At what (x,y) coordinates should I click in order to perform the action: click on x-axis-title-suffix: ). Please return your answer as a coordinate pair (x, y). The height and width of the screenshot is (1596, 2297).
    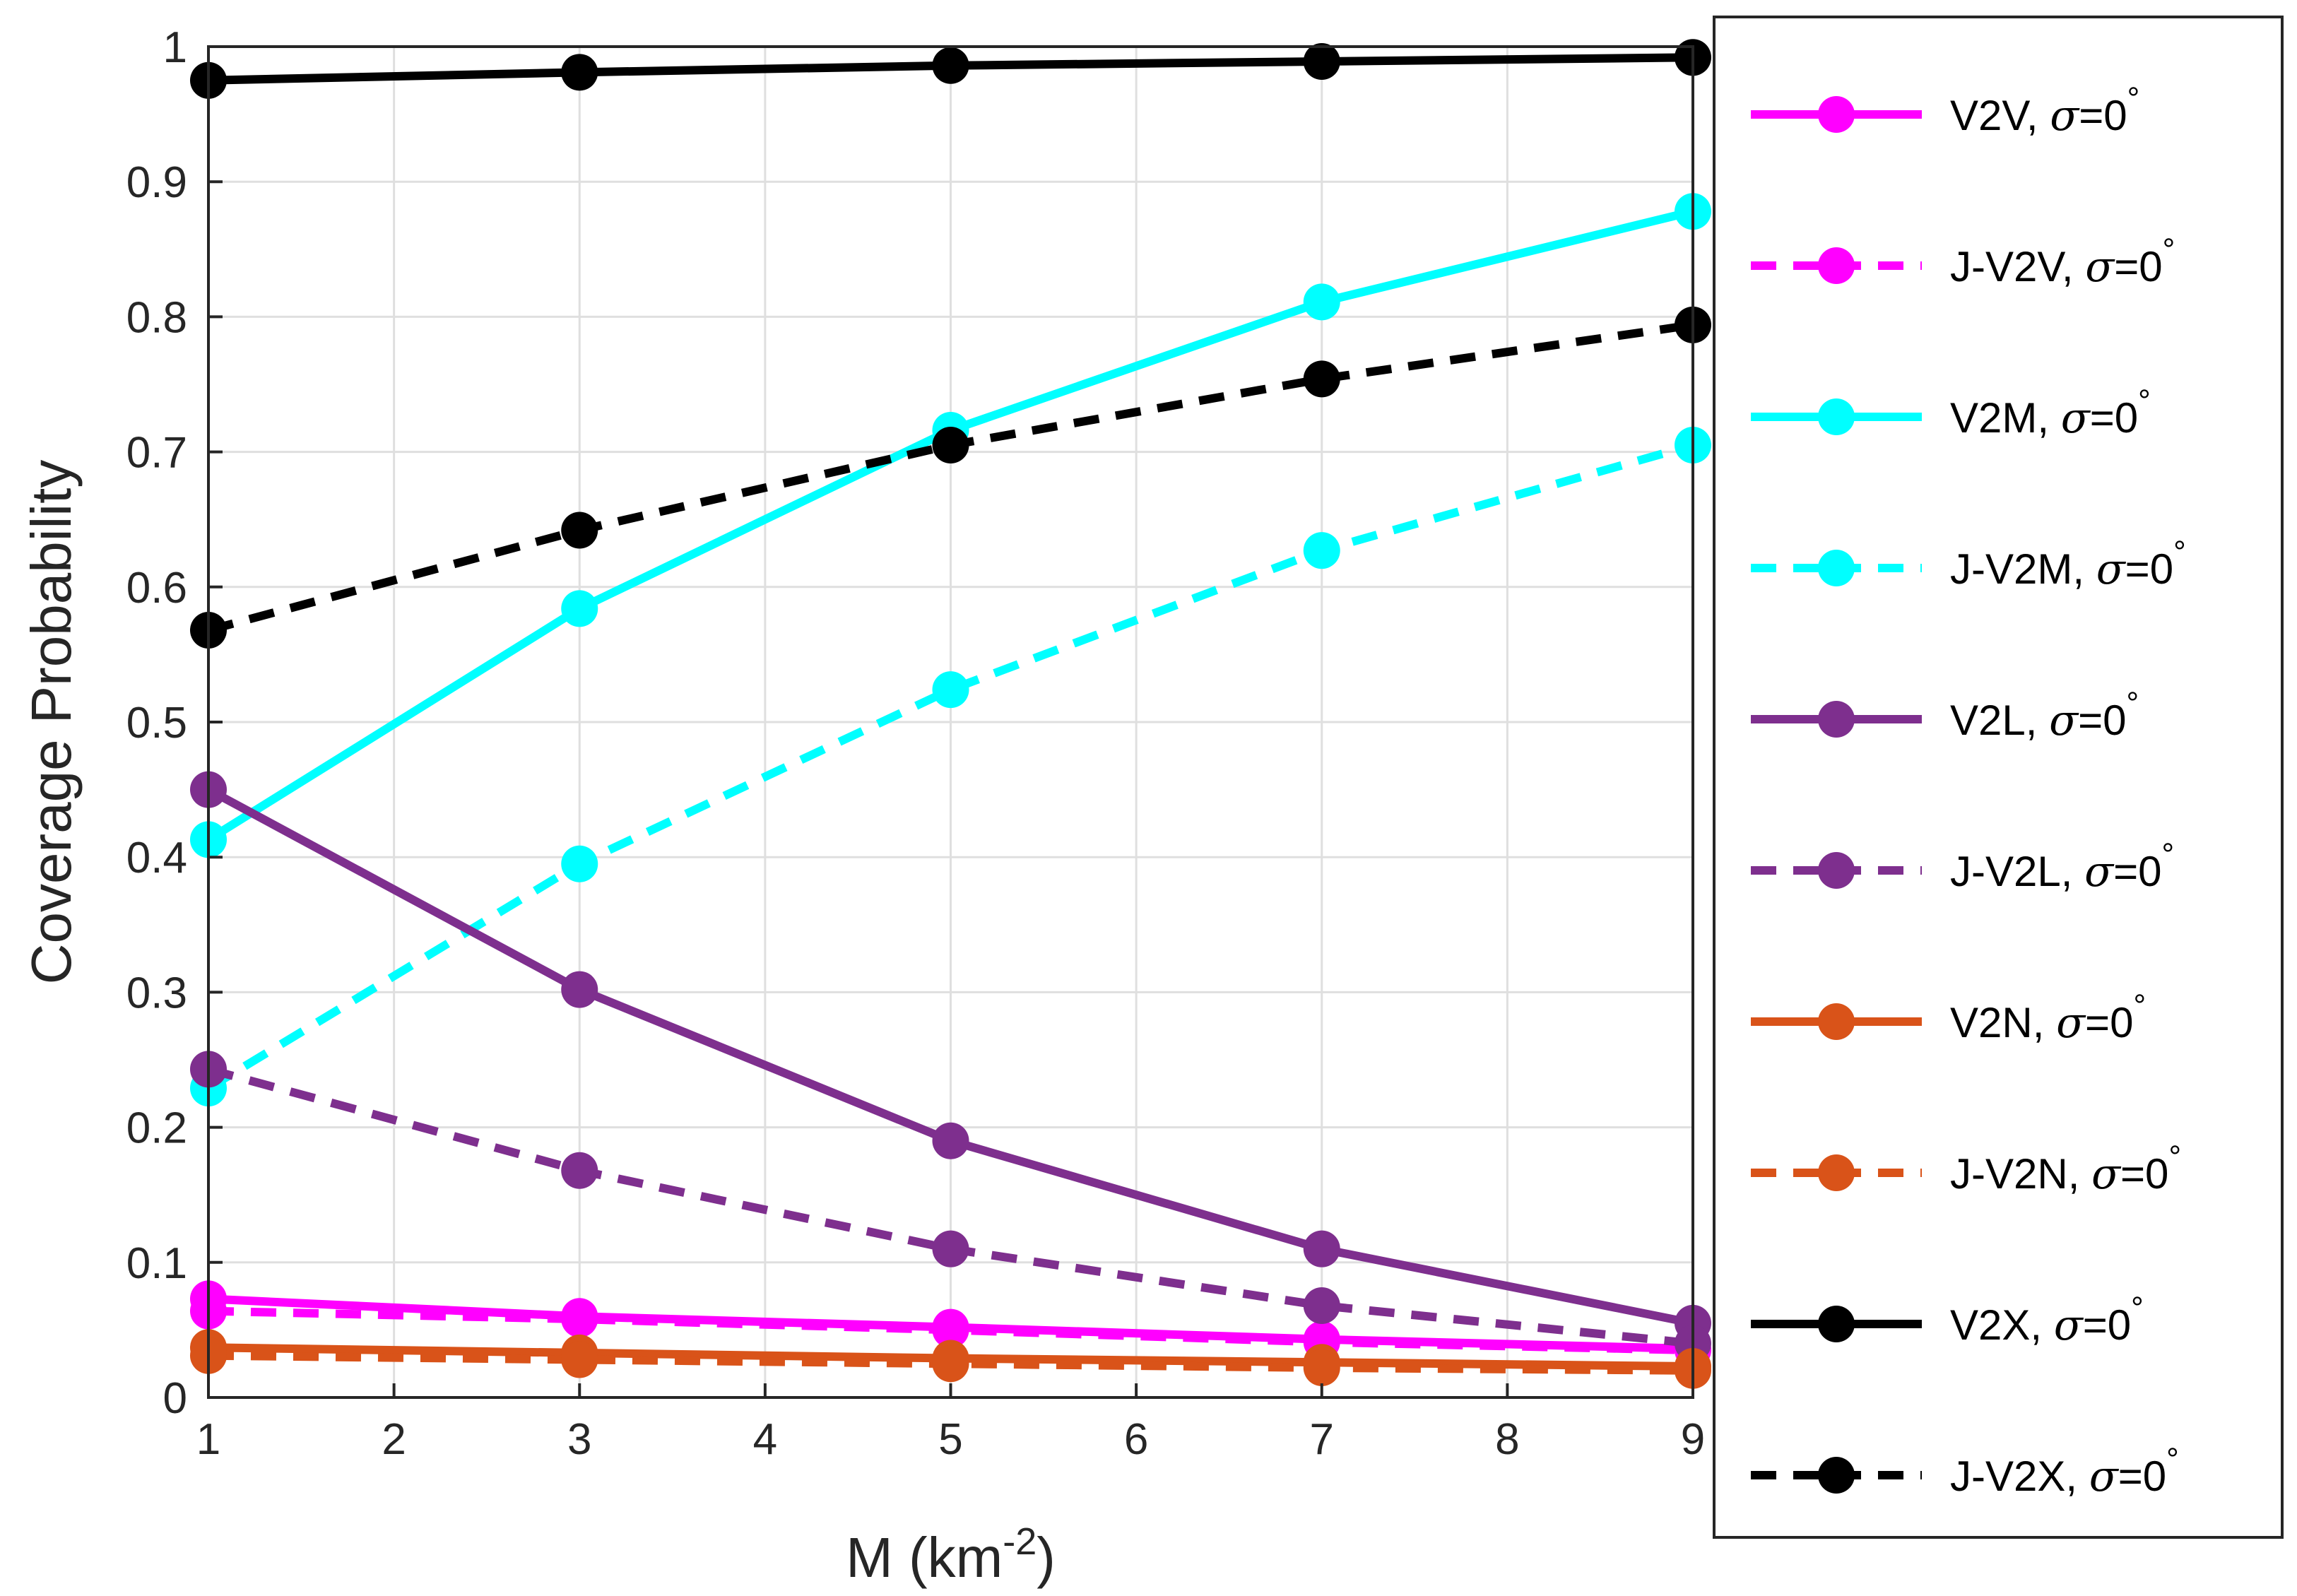
    Looking at the image, I should click on (1047, 1558).